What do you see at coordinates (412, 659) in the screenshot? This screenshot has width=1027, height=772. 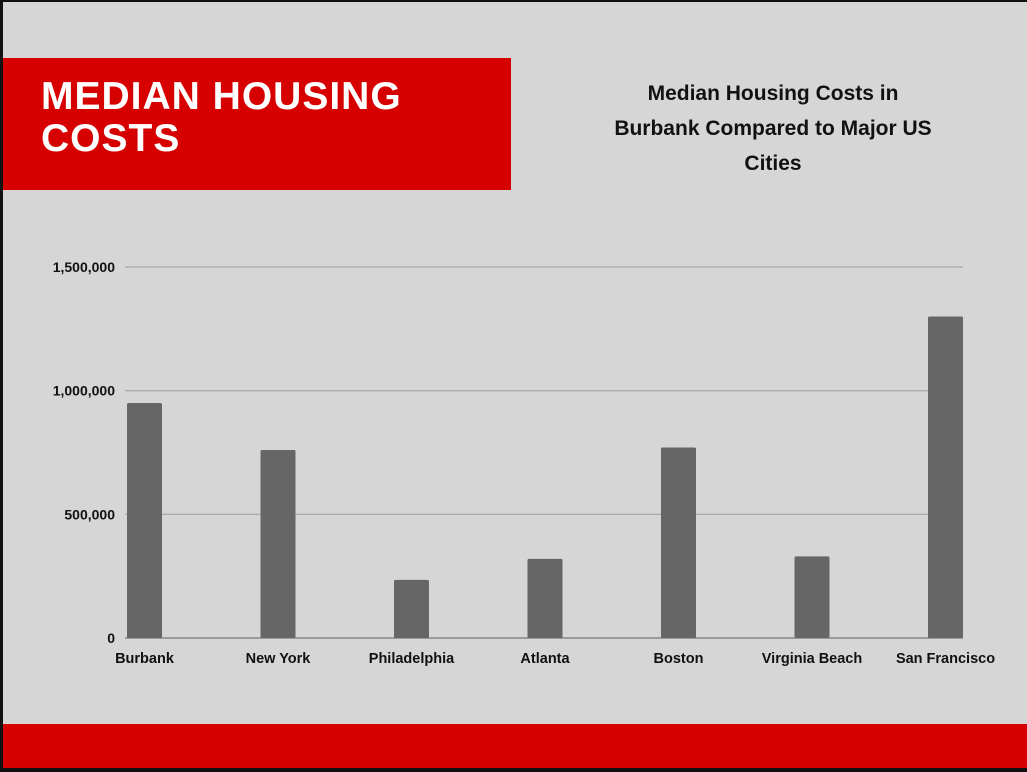 I see `x-tick-label: Philadelphia` at bounding box center [412, 659].